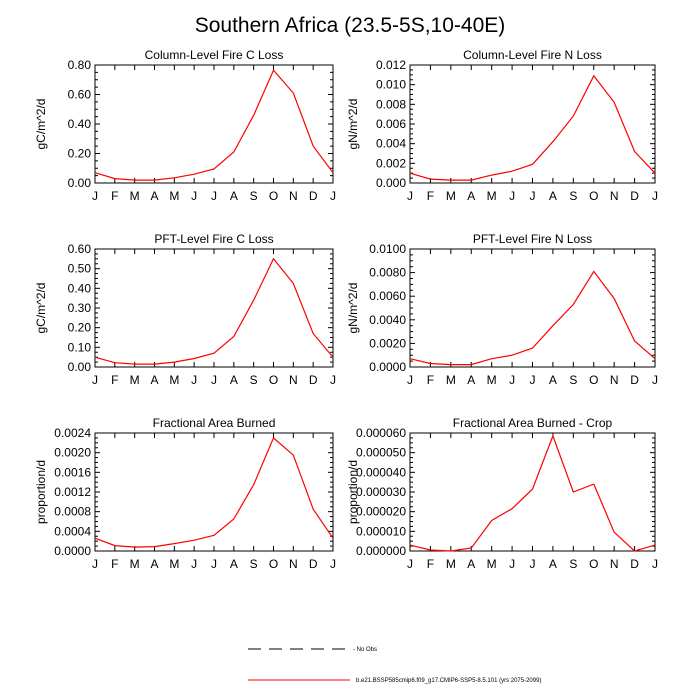 Image resolution: width=700 pixels, height=700 pixels. I want to click on panel-4-x-tick-label: D, so click(634, 380).